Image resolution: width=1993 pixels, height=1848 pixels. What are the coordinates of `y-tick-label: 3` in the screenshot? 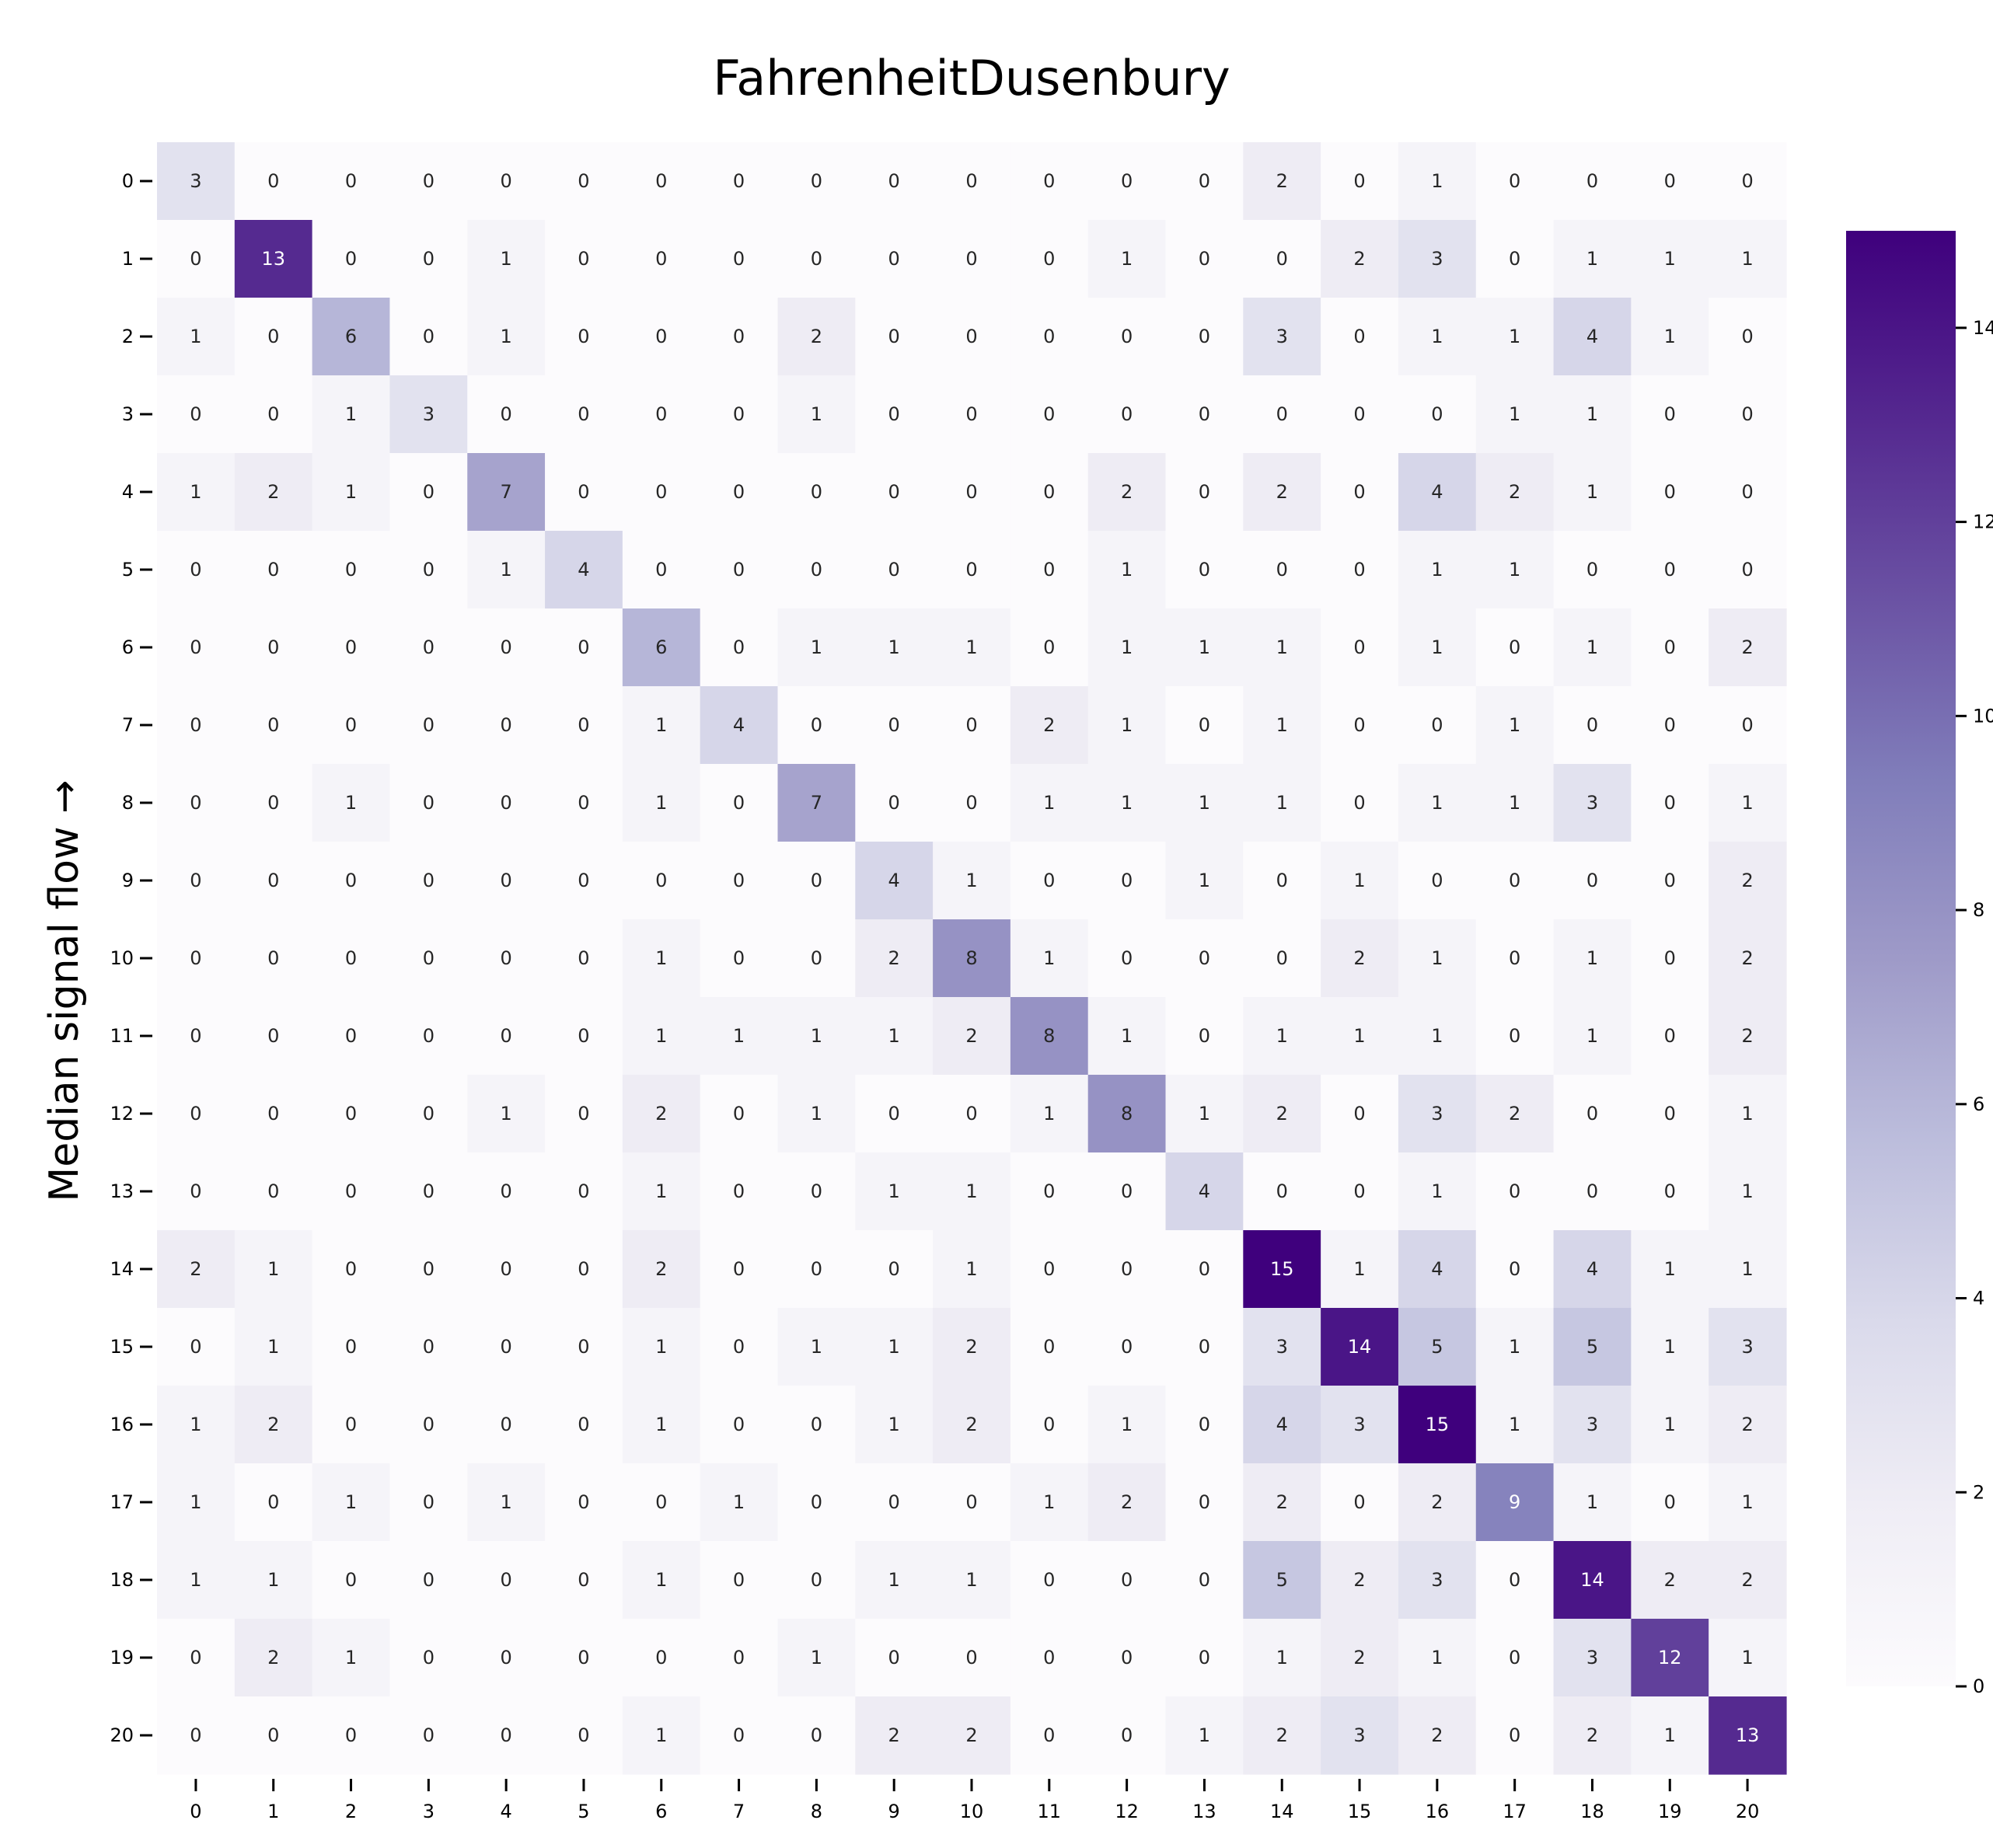 It's located at (128, 414).